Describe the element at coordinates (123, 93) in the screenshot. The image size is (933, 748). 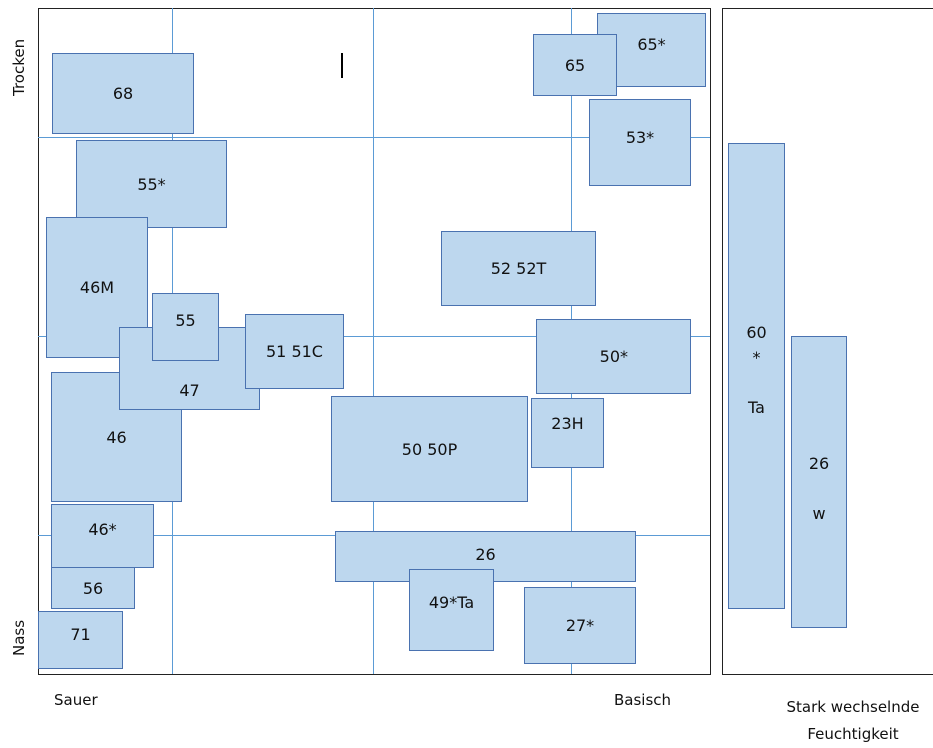
I see `box: 68` at that location.